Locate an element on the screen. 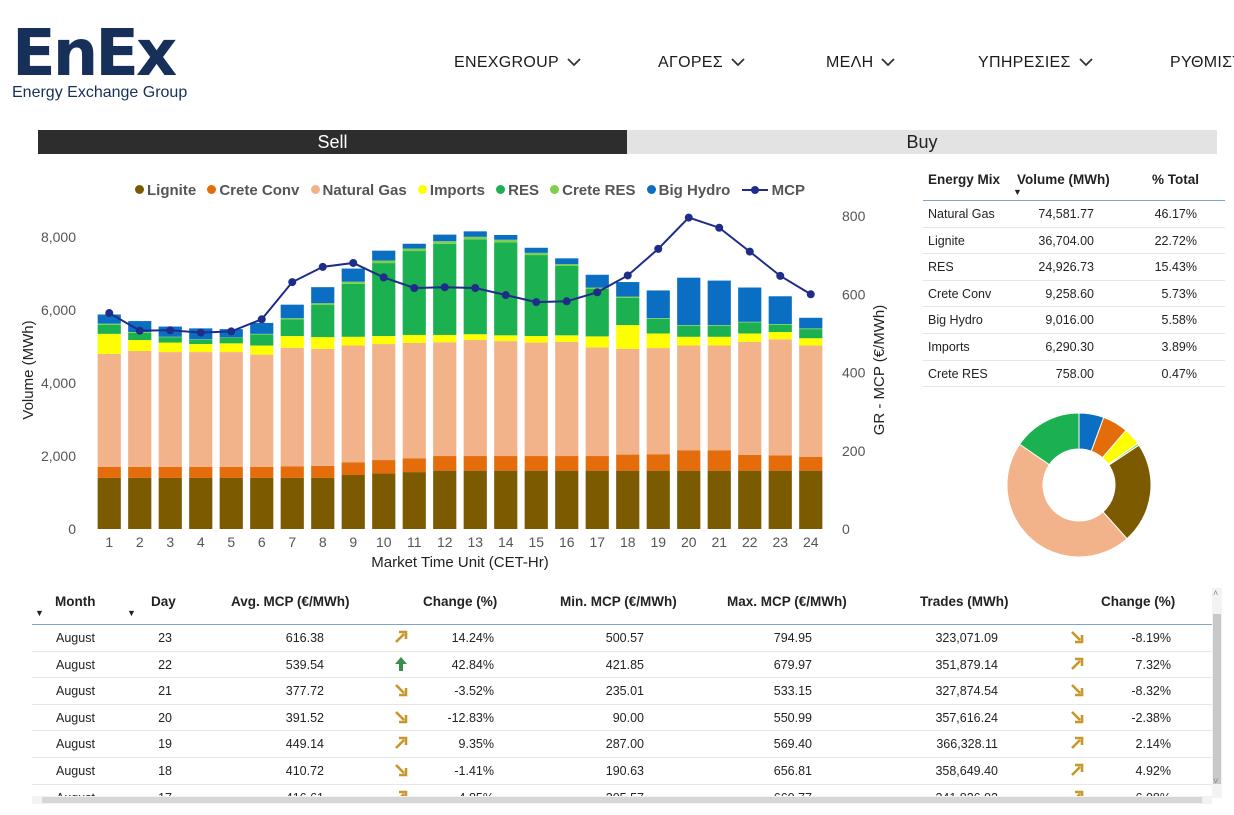  table-horizontal-scrollbar is located at coordinates (622, 800).